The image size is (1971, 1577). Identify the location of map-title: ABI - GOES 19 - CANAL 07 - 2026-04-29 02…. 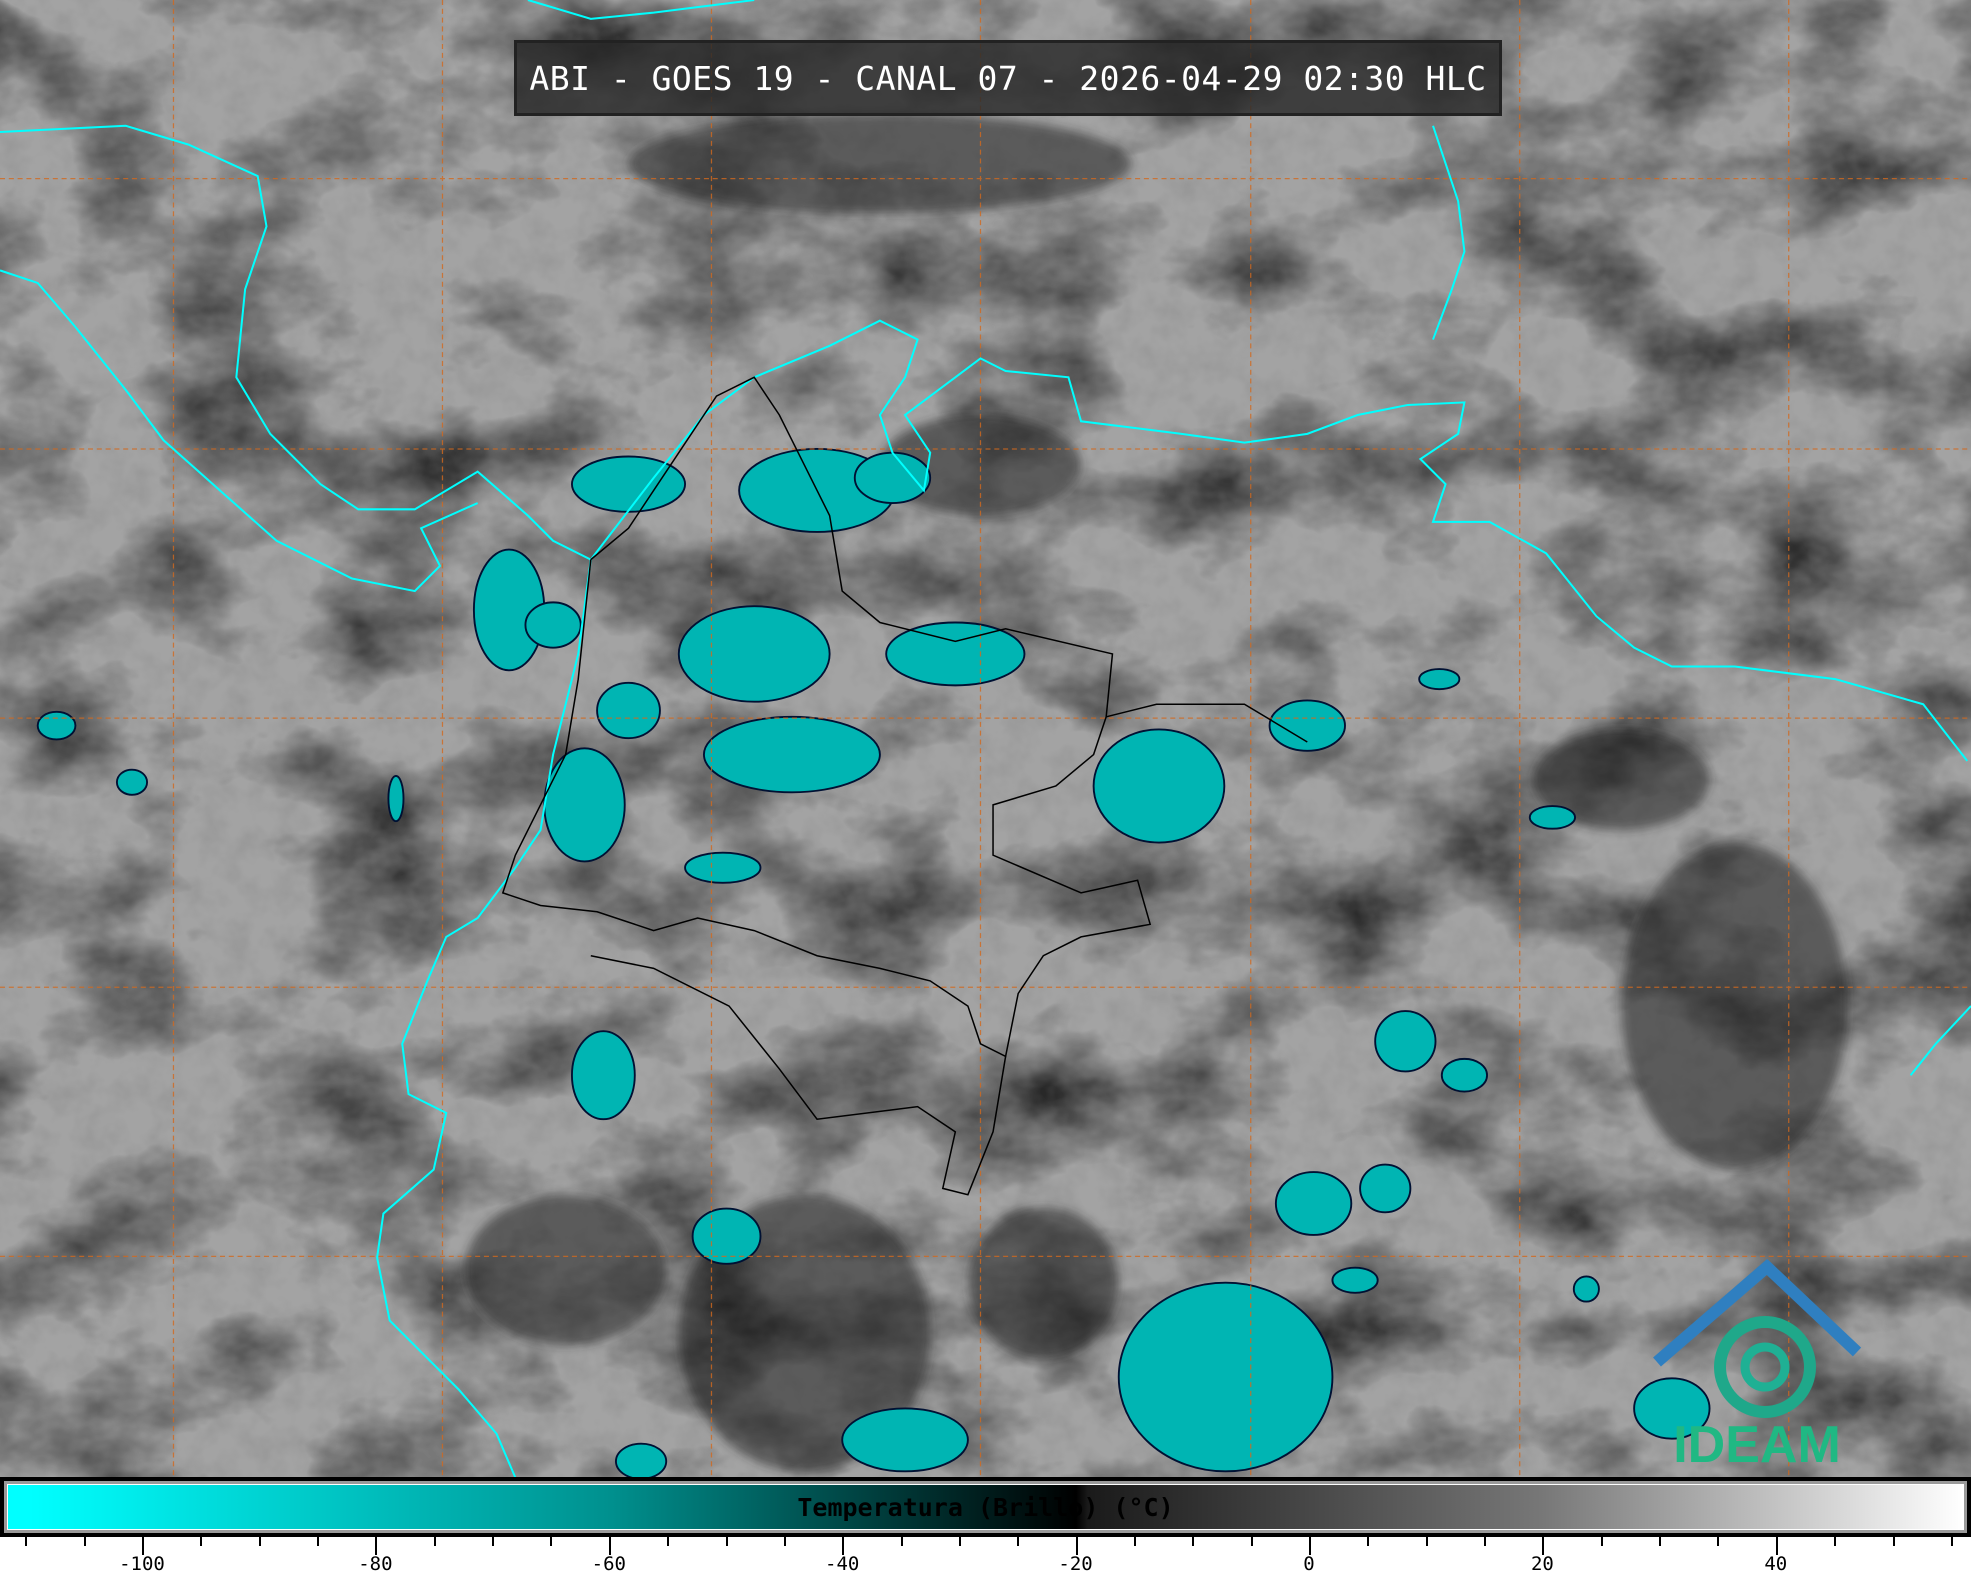
(1008, 78).